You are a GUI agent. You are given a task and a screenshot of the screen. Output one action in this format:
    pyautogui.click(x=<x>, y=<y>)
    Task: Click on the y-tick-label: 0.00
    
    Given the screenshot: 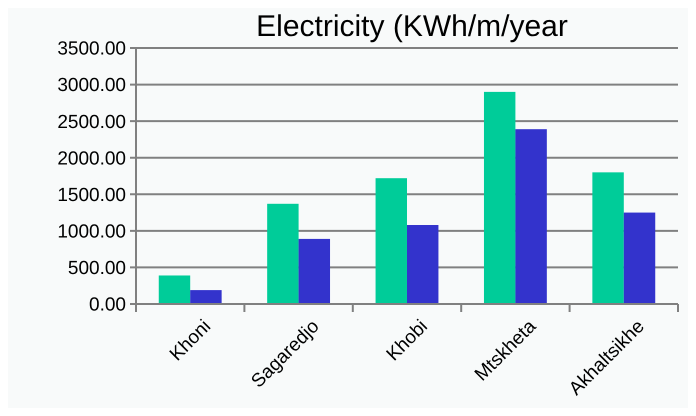 What is the action you would take?
    pyautogui.click(x=107, y=305)
    